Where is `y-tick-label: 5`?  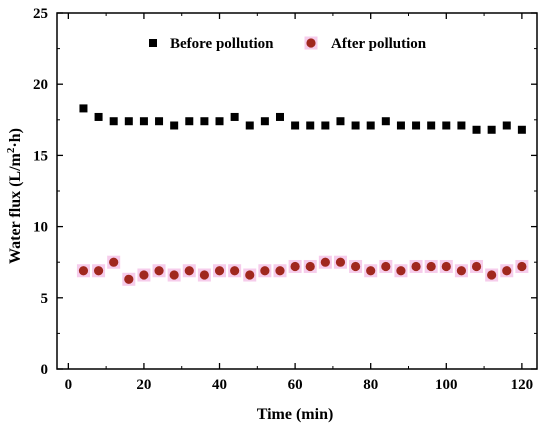 y-tick-label: 5 is located at coordinates (45, 299).